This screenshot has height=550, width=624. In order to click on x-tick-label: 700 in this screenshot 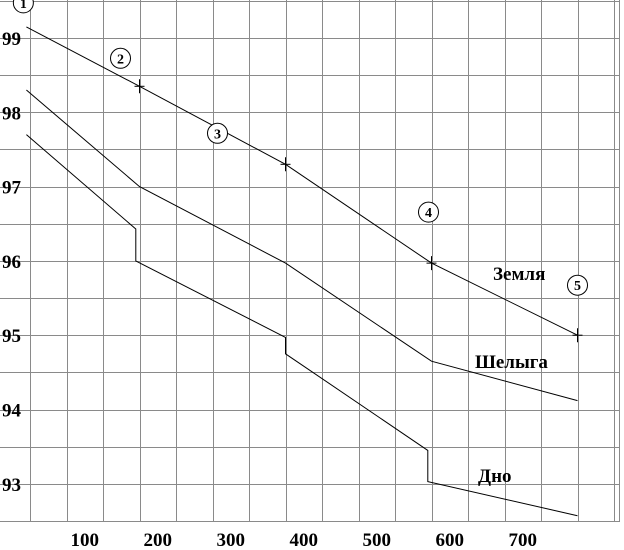, I will do `click(523, 540)`.